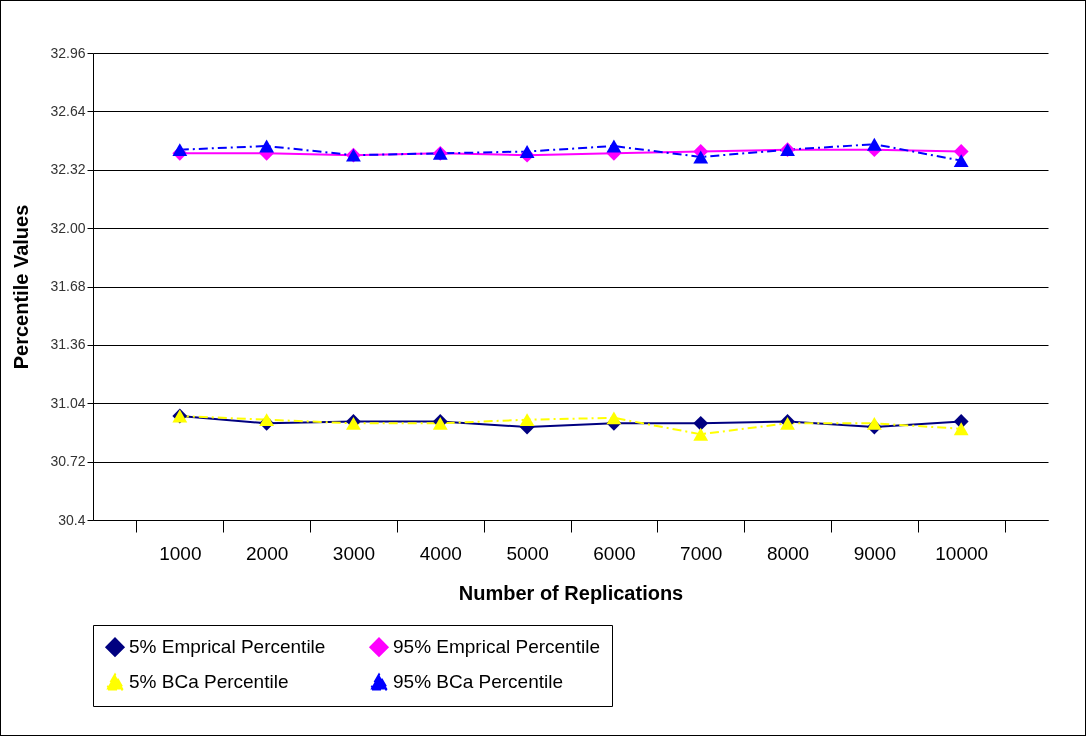 The image size is (1086, 736). Describe the element at coordinates (614, 553) in the screenshot. I see `x-tick-label: 6000` at that location.